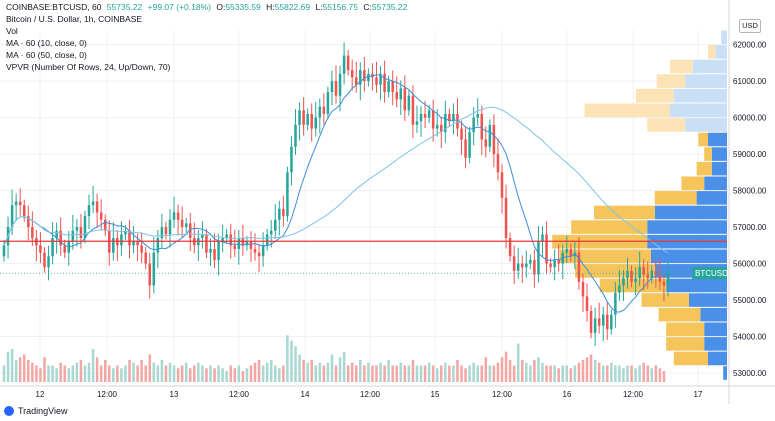 The width and height of the screenshot is (775, 421). I want to click on currency-button: USD, so click(750, 26).